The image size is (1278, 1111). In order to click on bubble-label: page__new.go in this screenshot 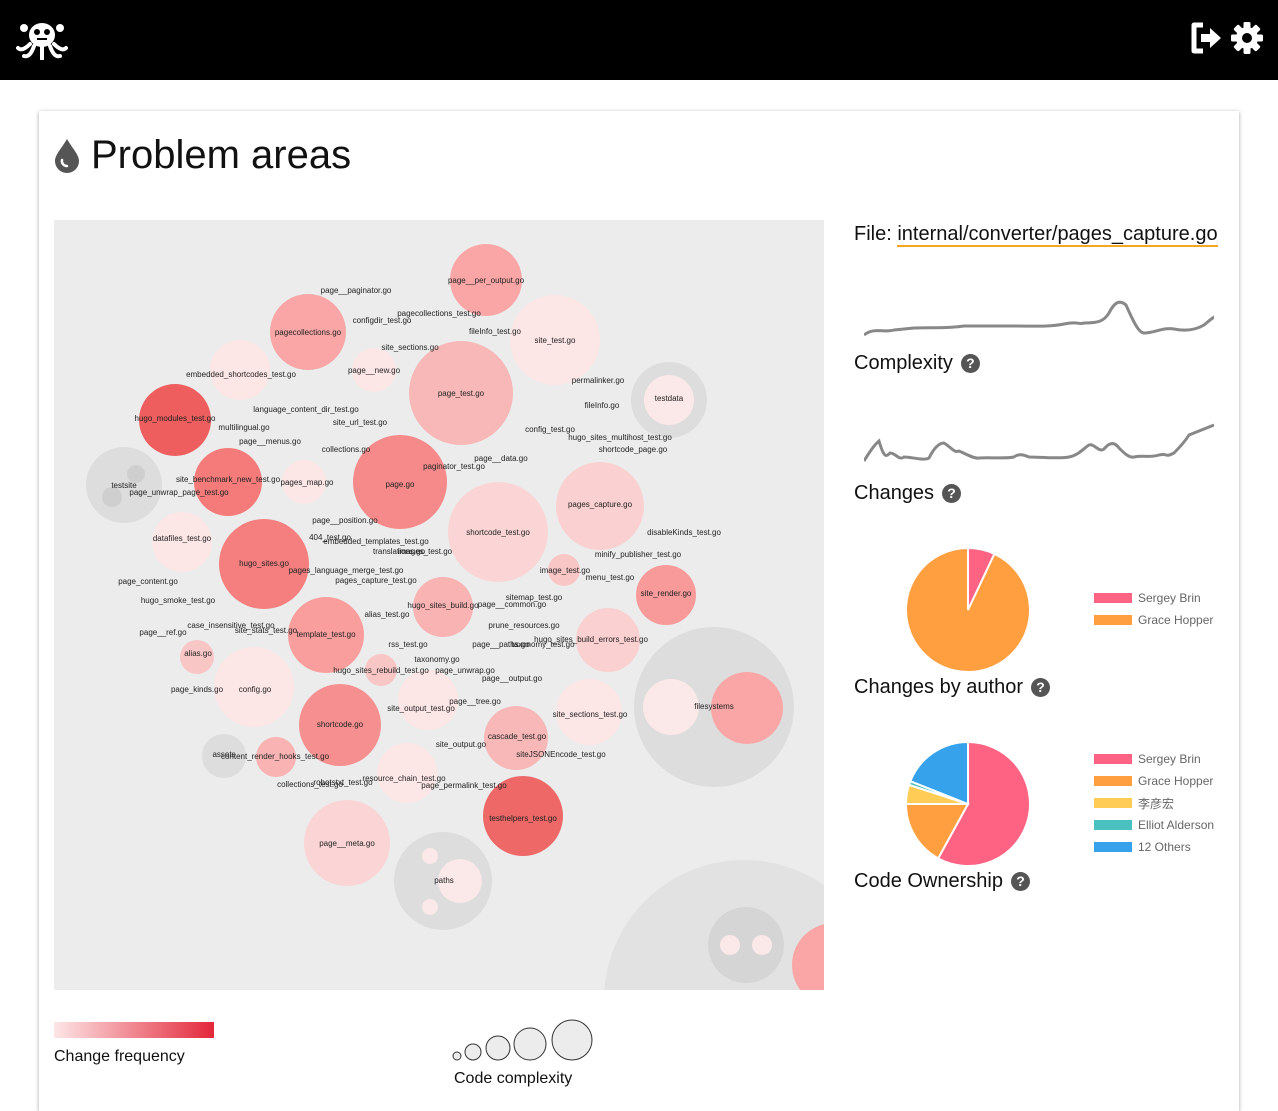, I will do `click(374, 370)`.